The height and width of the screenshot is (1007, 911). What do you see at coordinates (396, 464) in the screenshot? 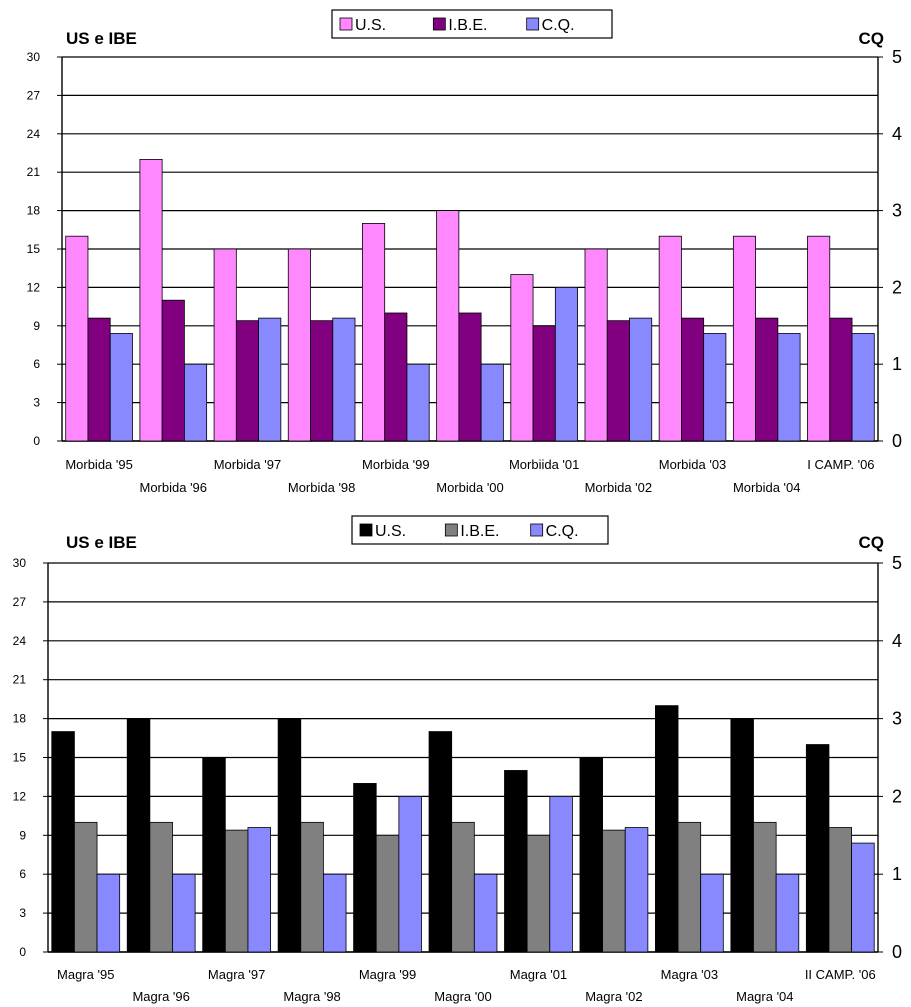
I see `x-tick-label: Morbida '99` at bounding box center [396, 464].